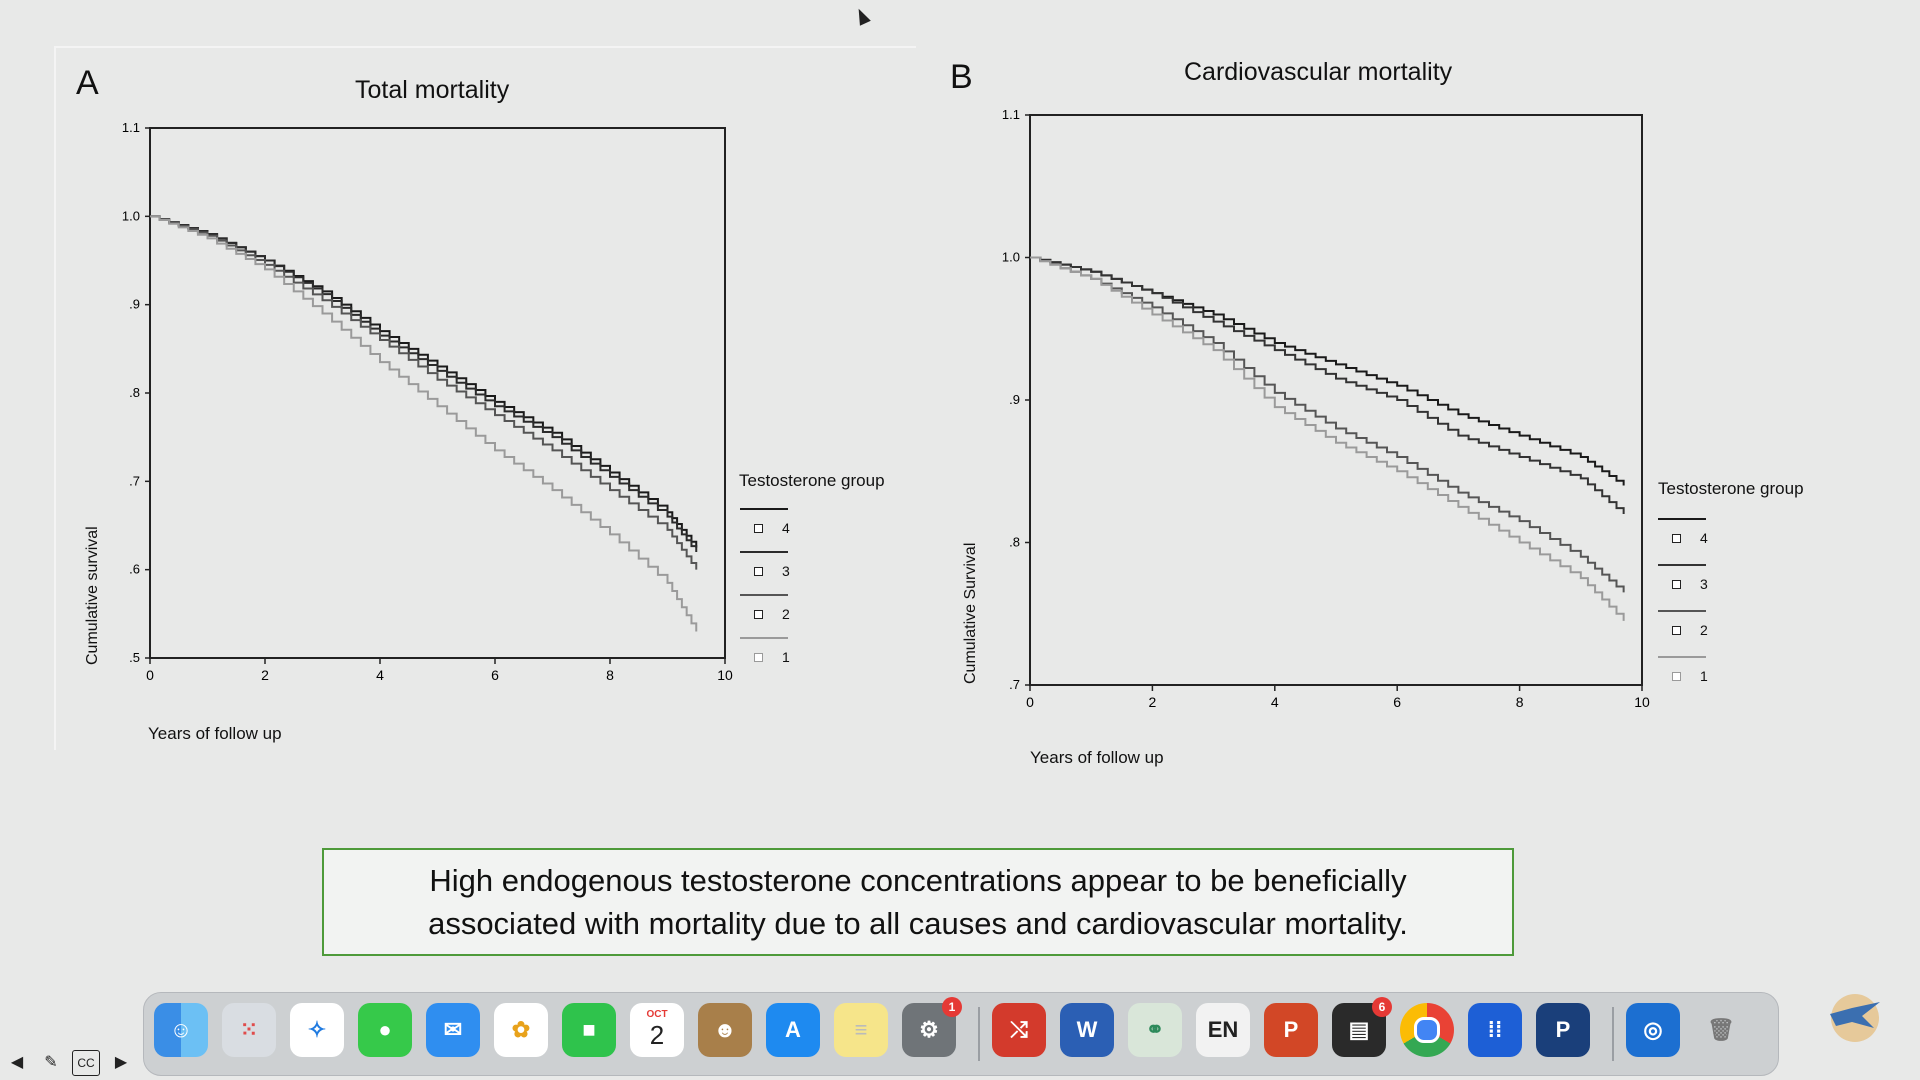 The image size is (1920, 1080). Describe the element at coordinates (768, 614) in the screenshot. I see `legend-item-group-2: 2` at that location.